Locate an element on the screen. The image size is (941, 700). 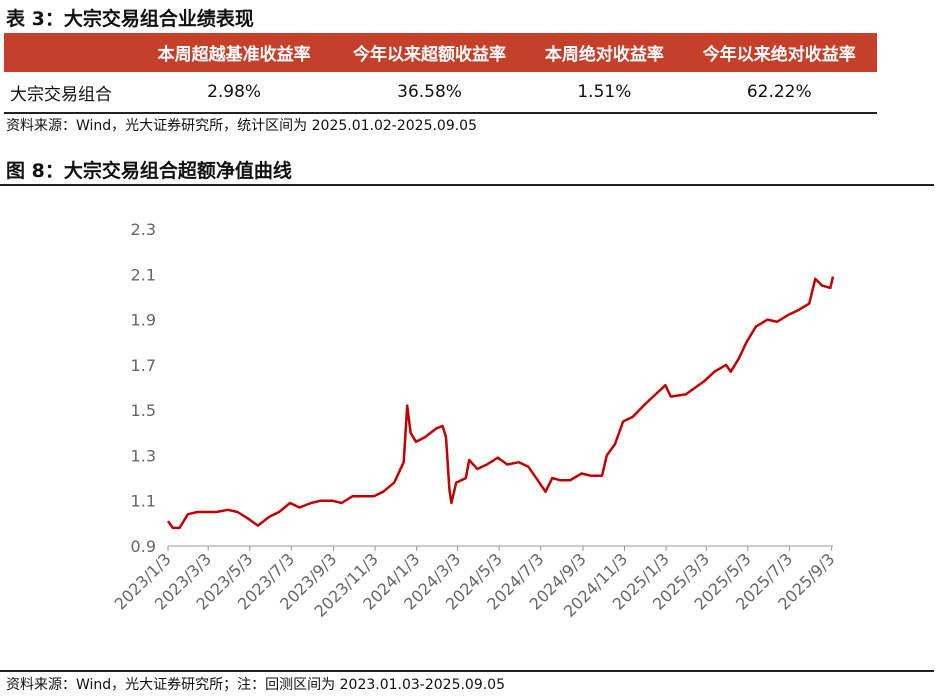
cell: 2.98% is located at coordinates (234, 93).